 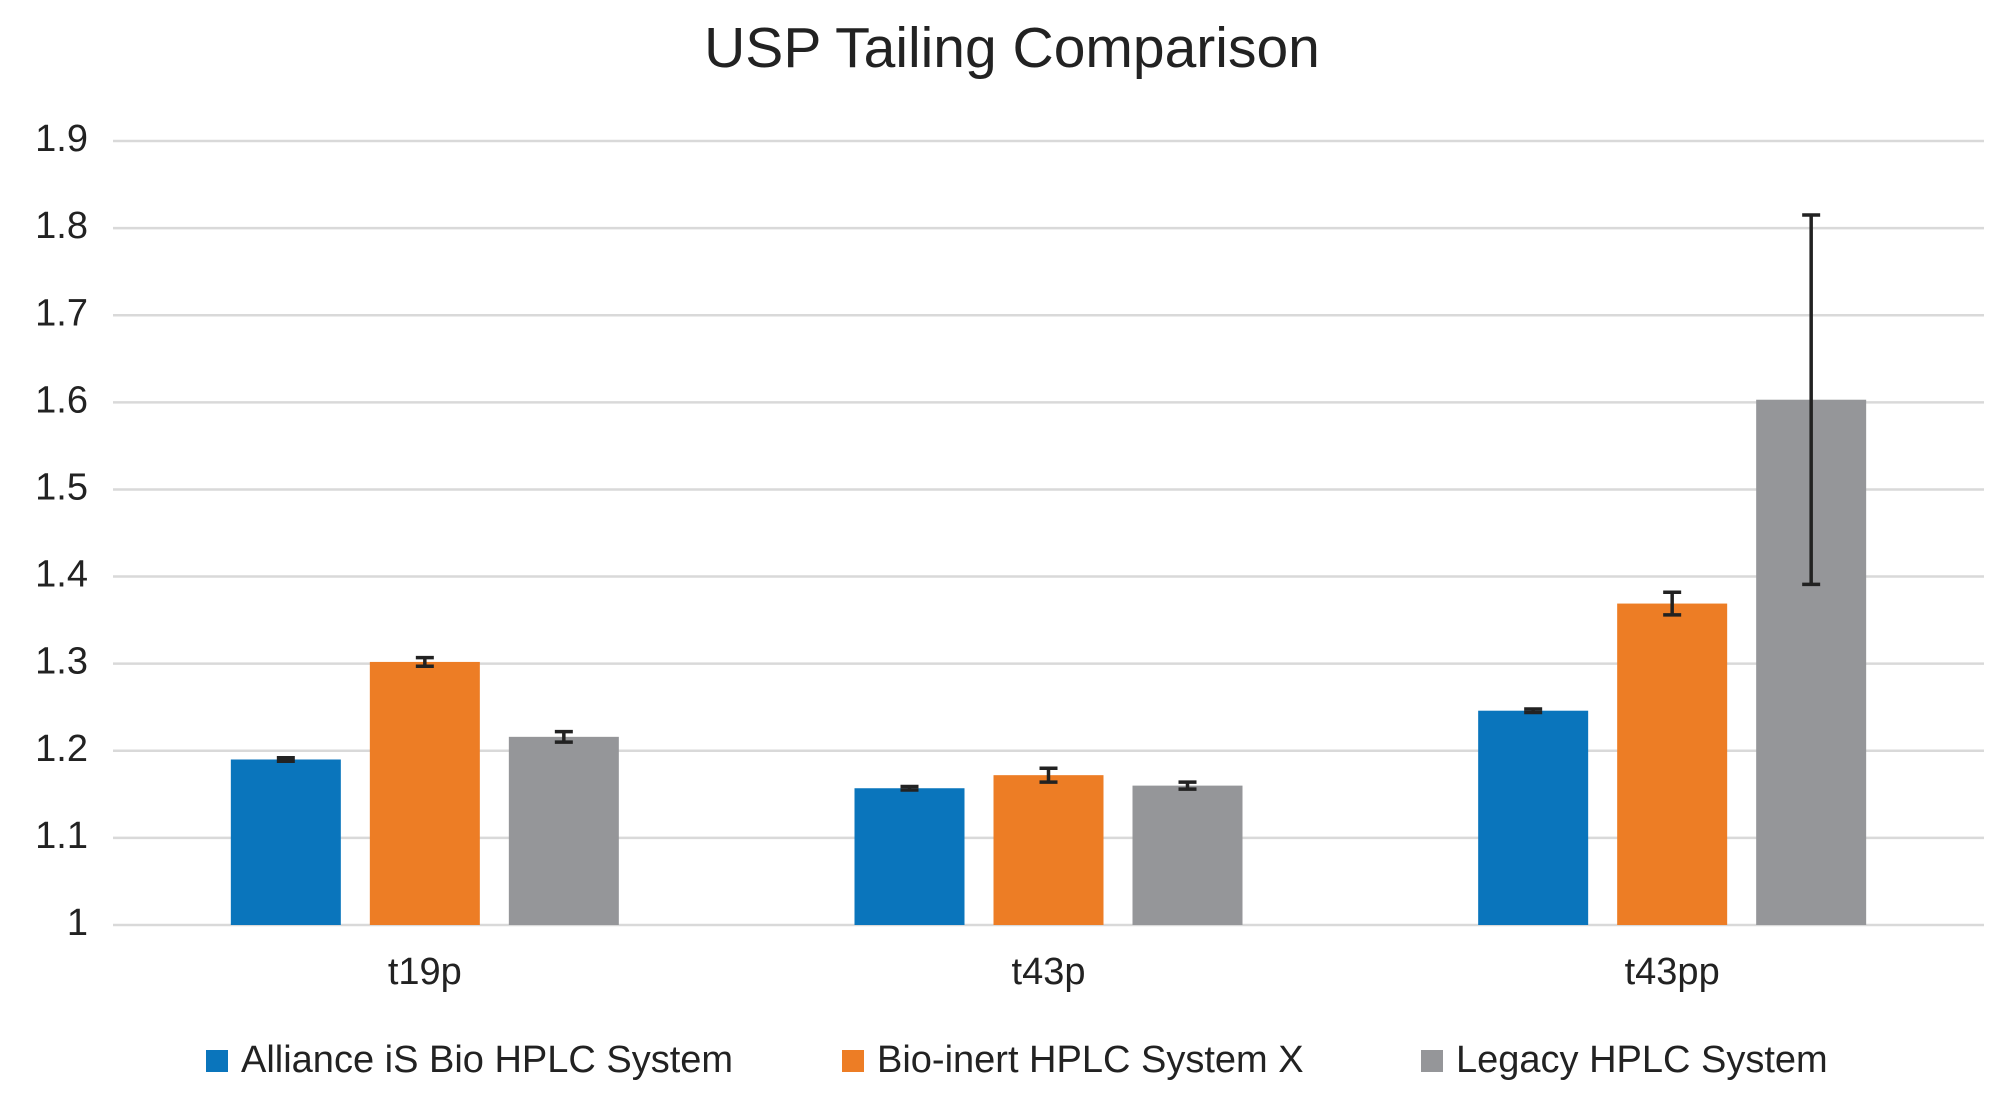 What do you see at coordinates (61, 487) in the screenshot?
I see `y-tick-label: 1.5` at bounding box center [61, 487].